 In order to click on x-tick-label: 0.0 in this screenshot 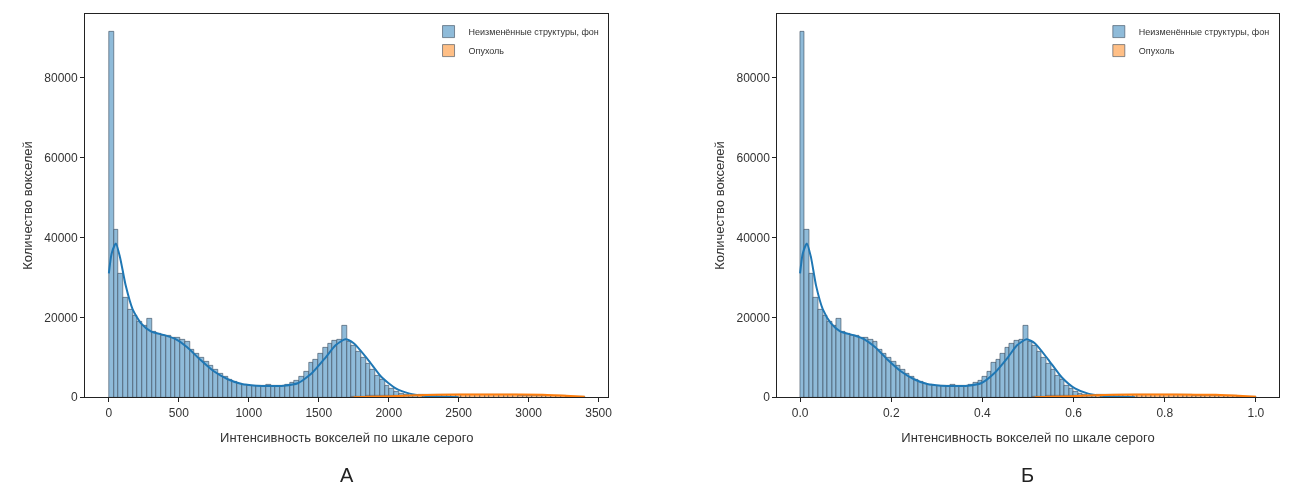, I will do `click(800, 412)`.